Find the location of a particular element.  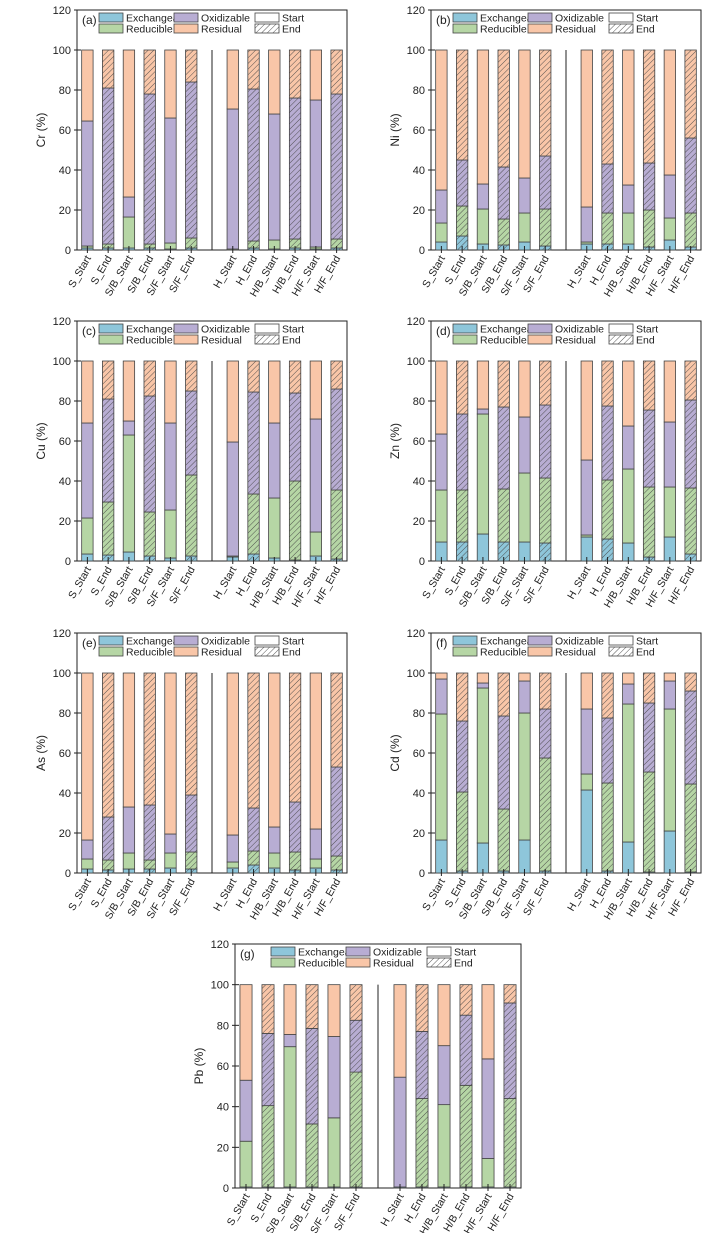

y-tick-label: 20 is located at coordinates (65, 834).